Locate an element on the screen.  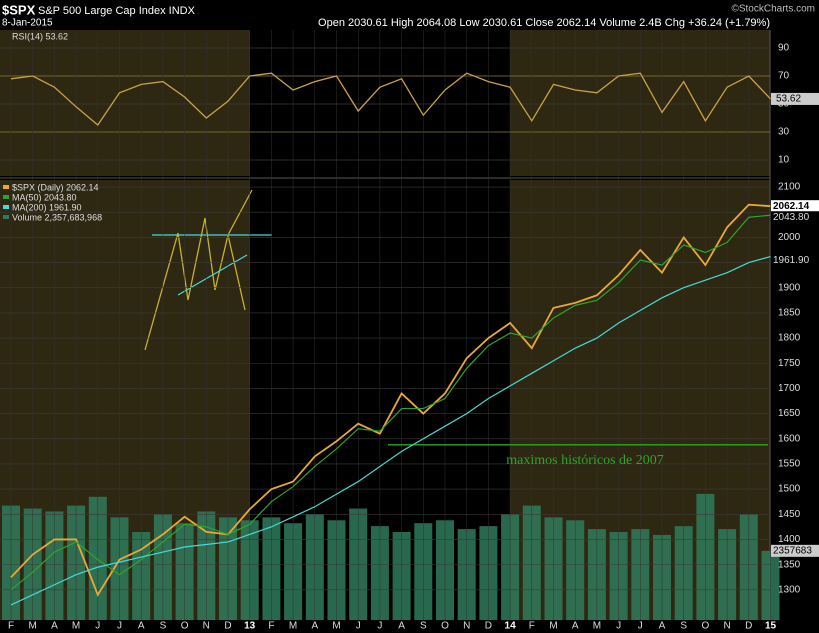
rsi-tick-label: 10 is located at coordinates (784, 160).